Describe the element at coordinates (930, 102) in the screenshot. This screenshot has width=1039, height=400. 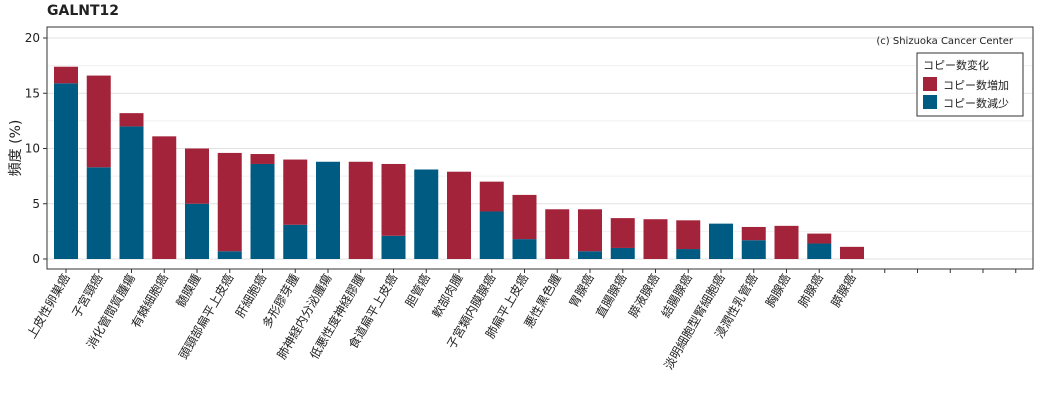
I see `legend-swatch-loss` at that location.